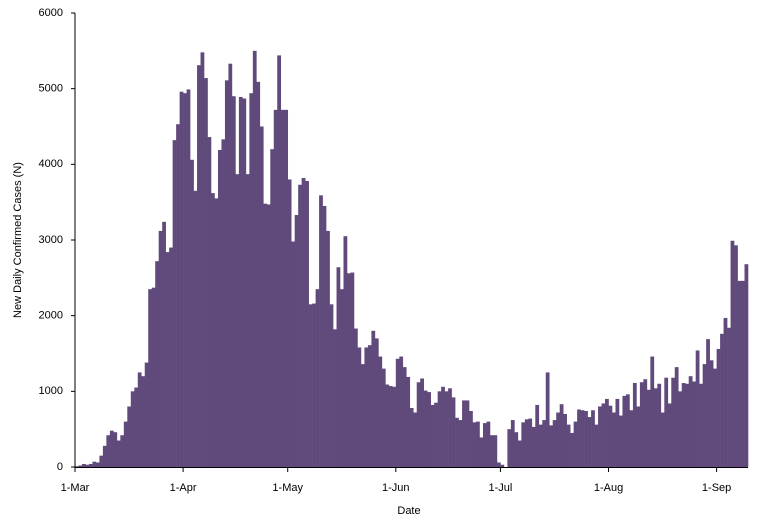 The width and height of the screenshot is (757, 523). What do you see at coordinates (51, 240) in the screenshot?
I see `y-tick-label: 3000` at bounding box center [51, 240].